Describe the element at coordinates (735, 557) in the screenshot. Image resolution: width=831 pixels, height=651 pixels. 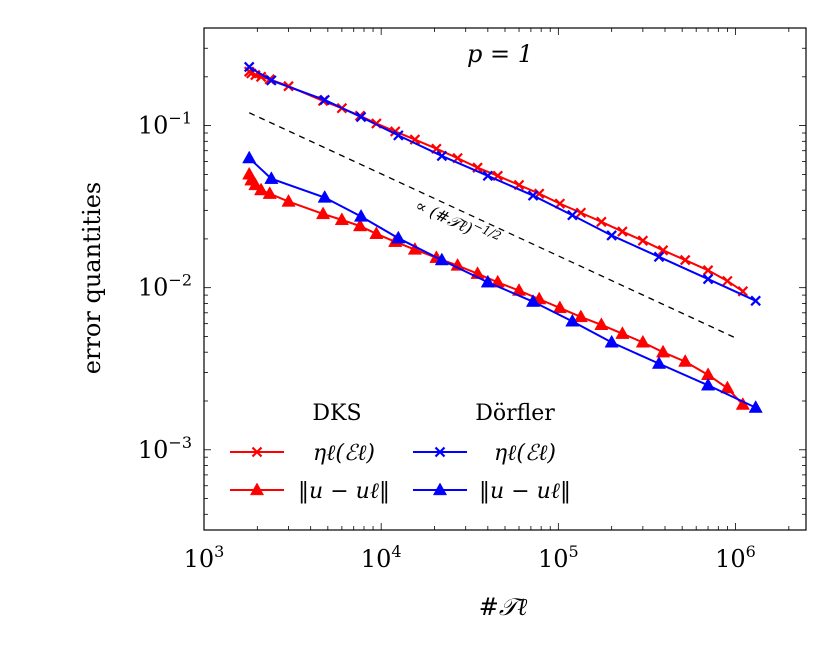
I see `x-tick-label: 106` at that location.